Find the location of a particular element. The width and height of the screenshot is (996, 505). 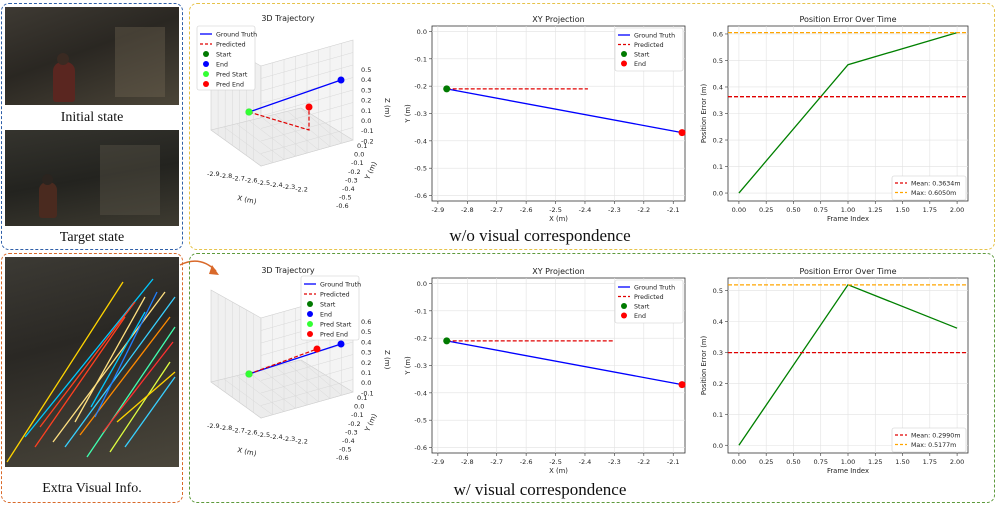

y-tick-label: 0.3 is located at coordinates (718, 353).